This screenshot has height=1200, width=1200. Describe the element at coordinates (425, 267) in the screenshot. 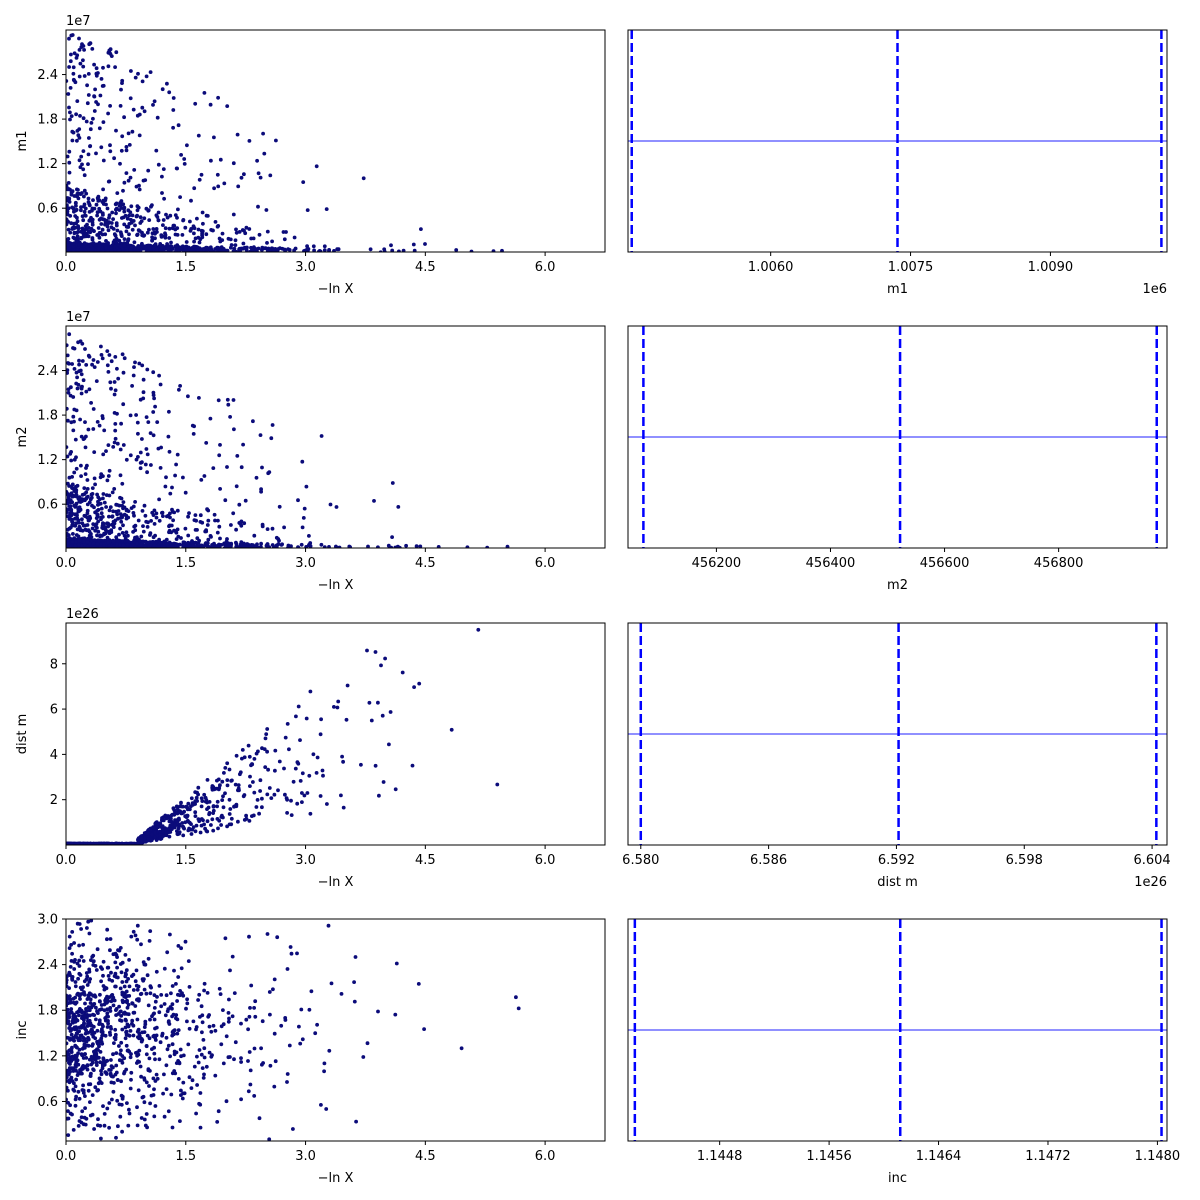

I see `x-tick-label: 4.5` at that location.